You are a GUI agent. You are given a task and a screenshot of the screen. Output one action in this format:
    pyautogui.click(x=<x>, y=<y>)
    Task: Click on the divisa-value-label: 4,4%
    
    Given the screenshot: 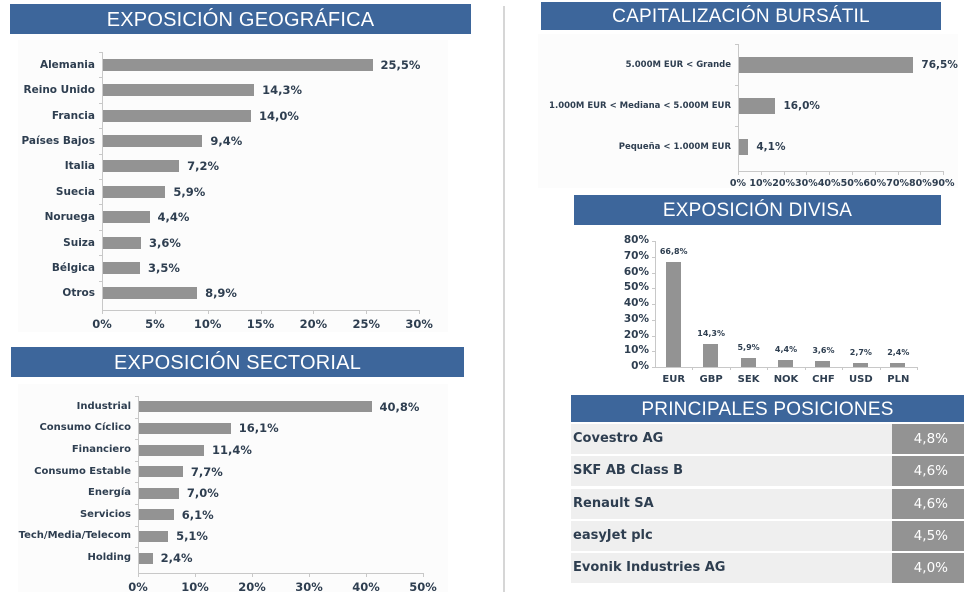 What is the action you would take?
    pyautogui.click(x=786, y=350)
    